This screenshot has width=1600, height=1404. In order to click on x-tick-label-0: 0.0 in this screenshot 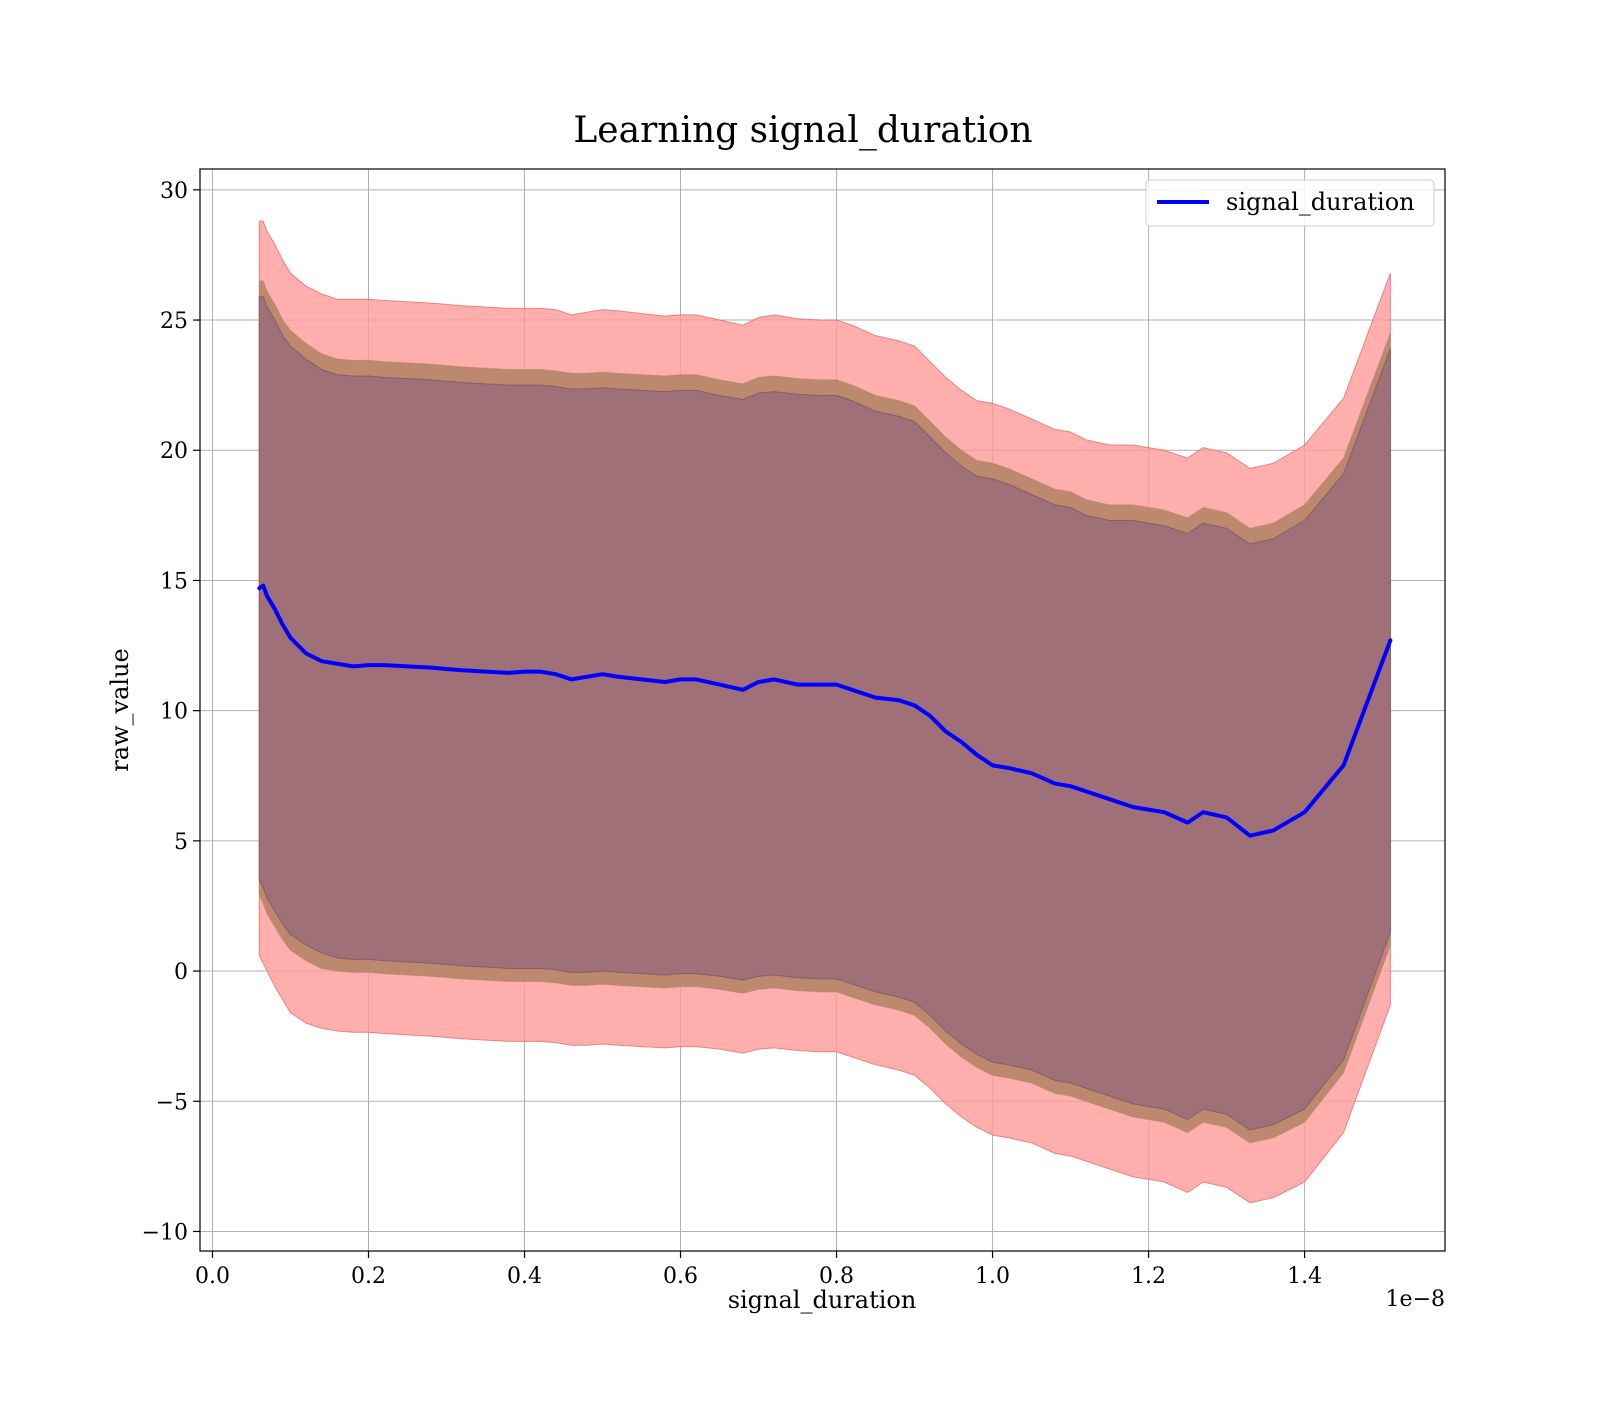, I will do `click(212, 1276)`.